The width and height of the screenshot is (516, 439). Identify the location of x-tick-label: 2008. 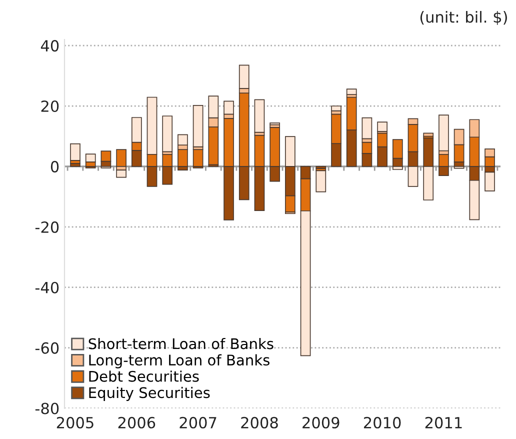
(259, 422).